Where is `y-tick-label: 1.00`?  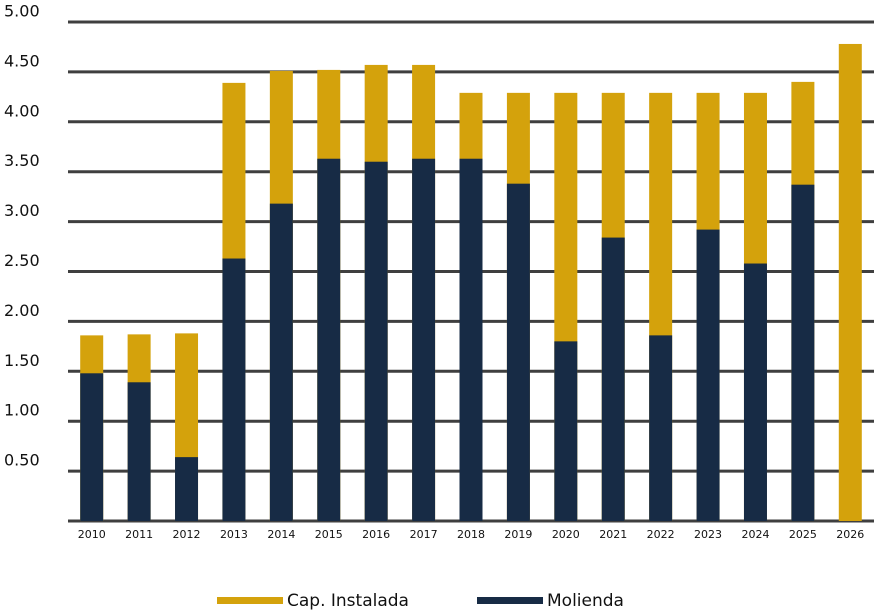
y-tick-label: 1.00 is located at coordinates (22, 410).